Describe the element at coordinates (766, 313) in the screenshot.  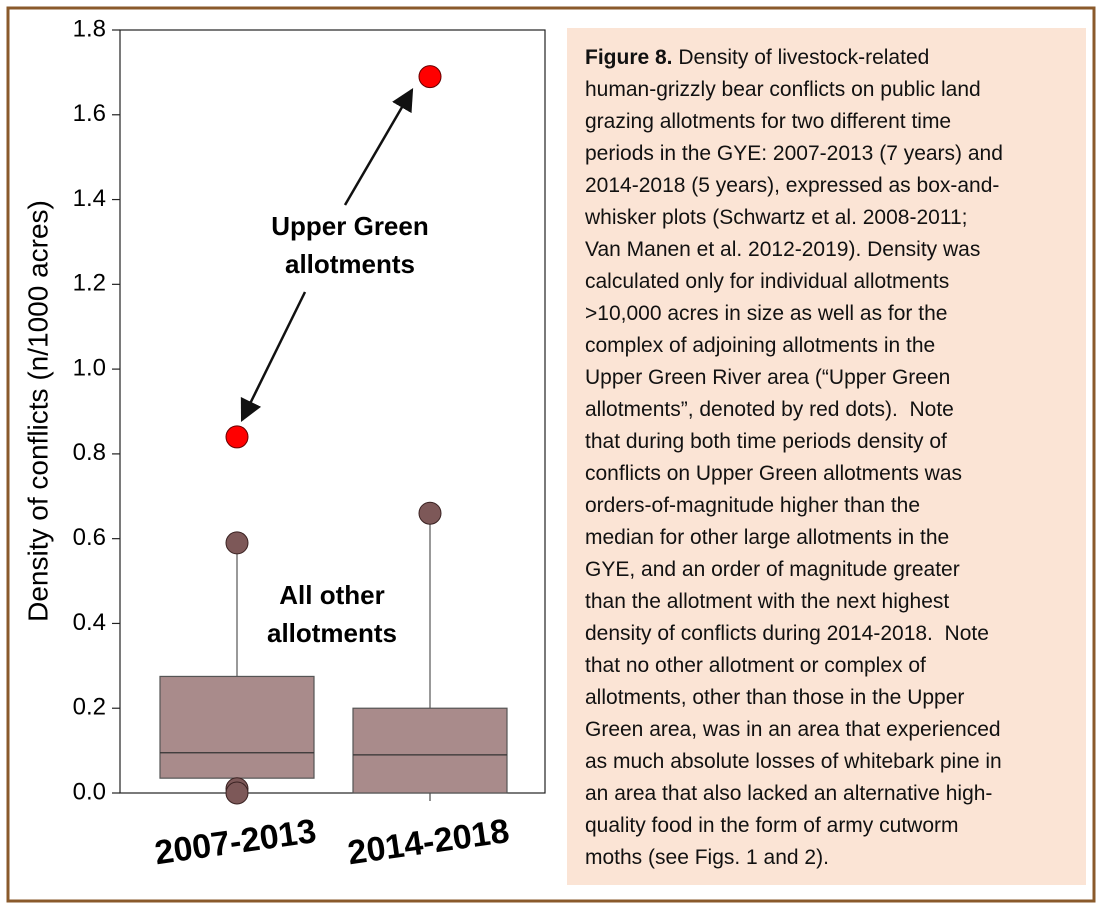
I see `caption-line: >10,000 acres in size as well as for the` at that location.